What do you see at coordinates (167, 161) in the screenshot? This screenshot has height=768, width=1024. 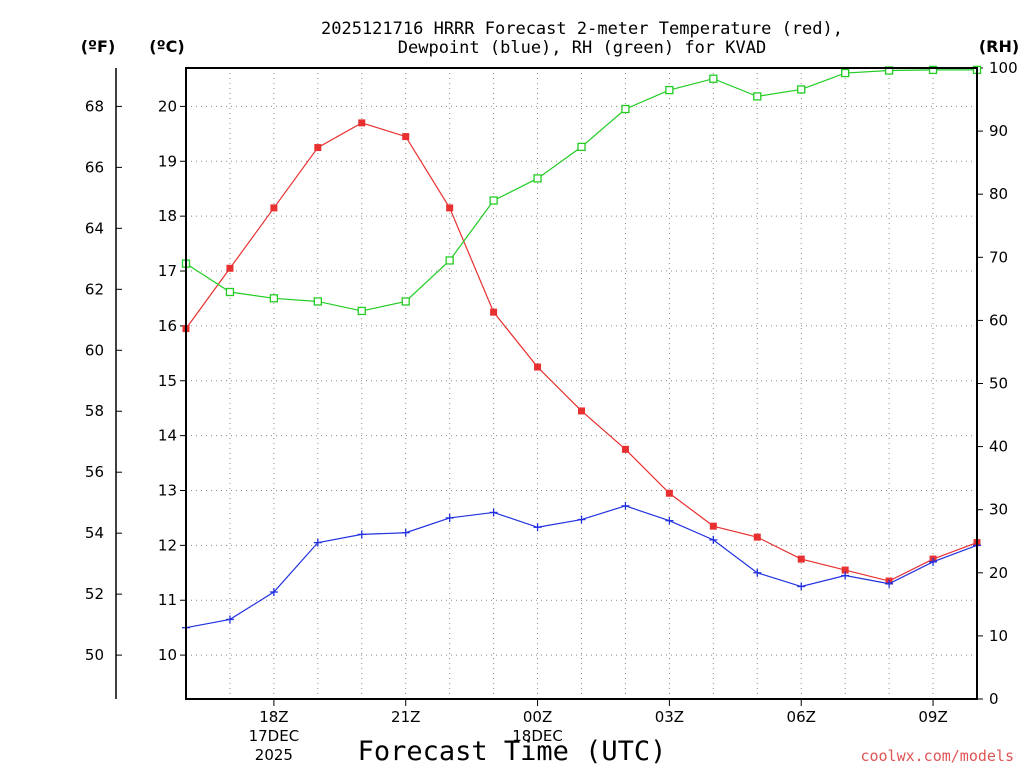 I see `celsius-tick-label: 19` at bounding box center [167, 161].